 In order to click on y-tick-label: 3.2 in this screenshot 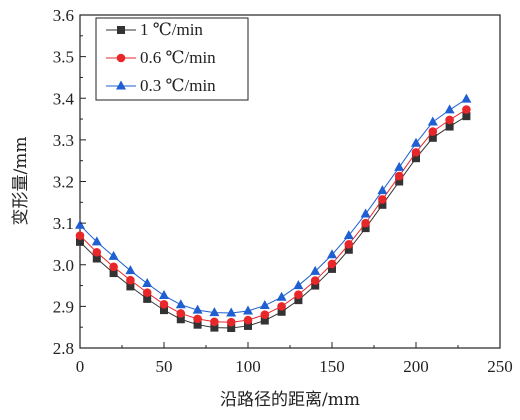, I will do `click(63, 182)`.